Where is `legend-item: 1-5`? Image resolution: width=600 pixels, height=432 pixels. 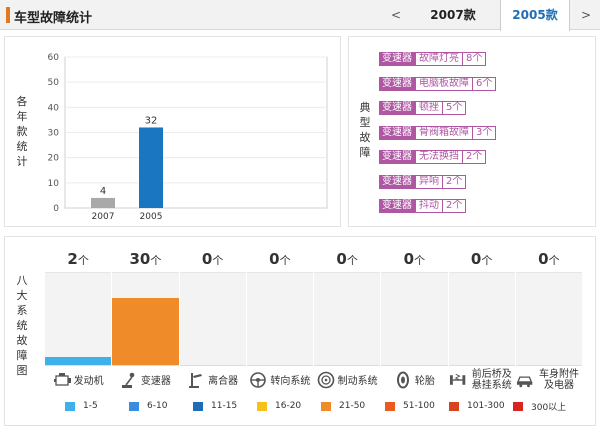 legend-item: 1-5 is located at coordinates (97, 406).